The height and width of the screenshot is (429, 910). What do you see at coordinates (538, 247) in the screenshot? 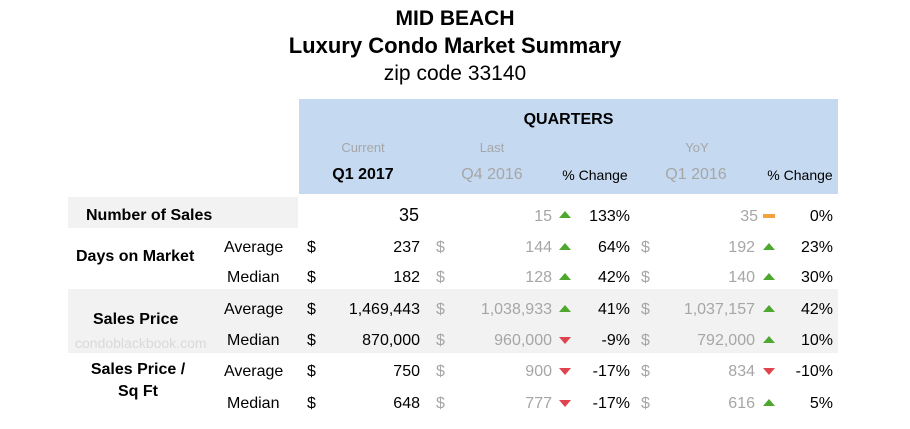
I see `last-value: 144` at bounding box center [538, 247].